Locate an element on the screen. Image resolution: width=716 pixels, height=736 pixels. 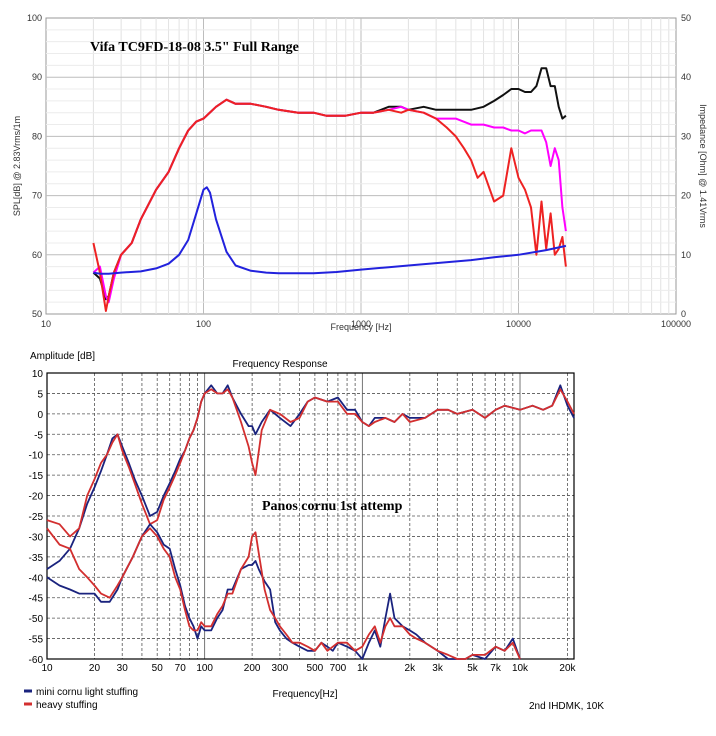
y-tick-label: 70 is located at coordinates (37, 196).